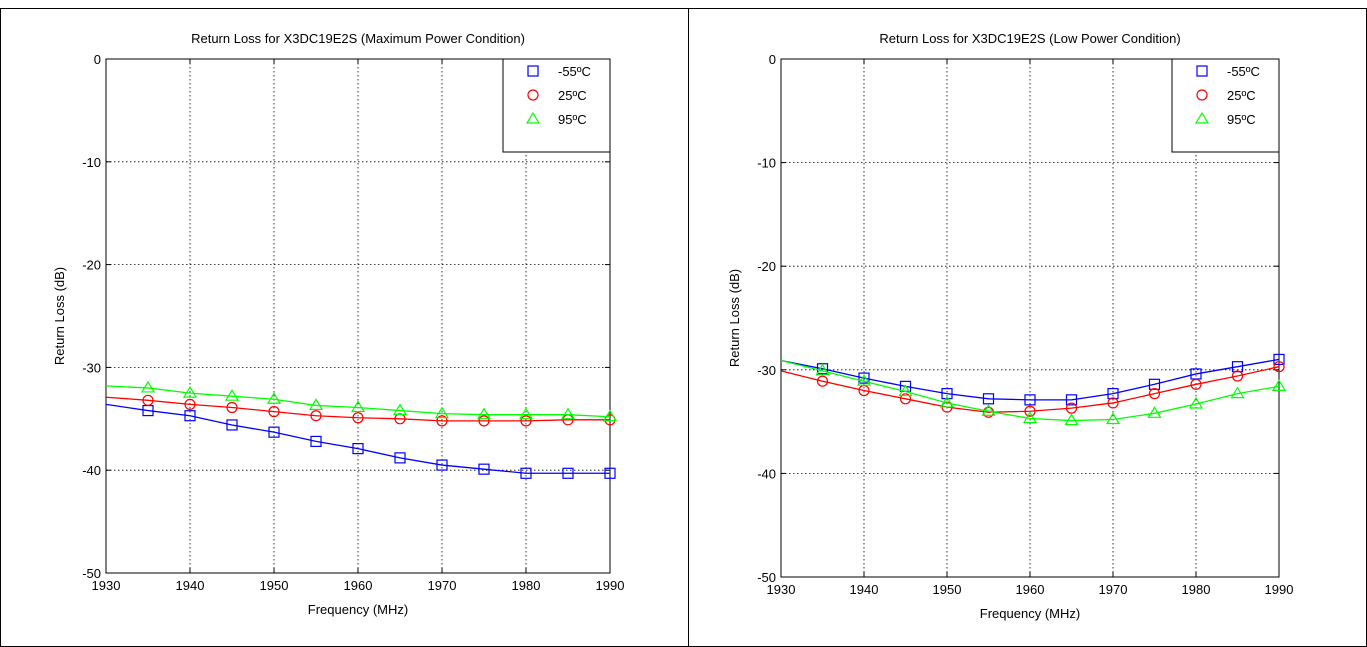  What do you see at coordinates (766, 266) in the screenshot?
I see `y-tick-label: -20` at bounding box center [766, 266].